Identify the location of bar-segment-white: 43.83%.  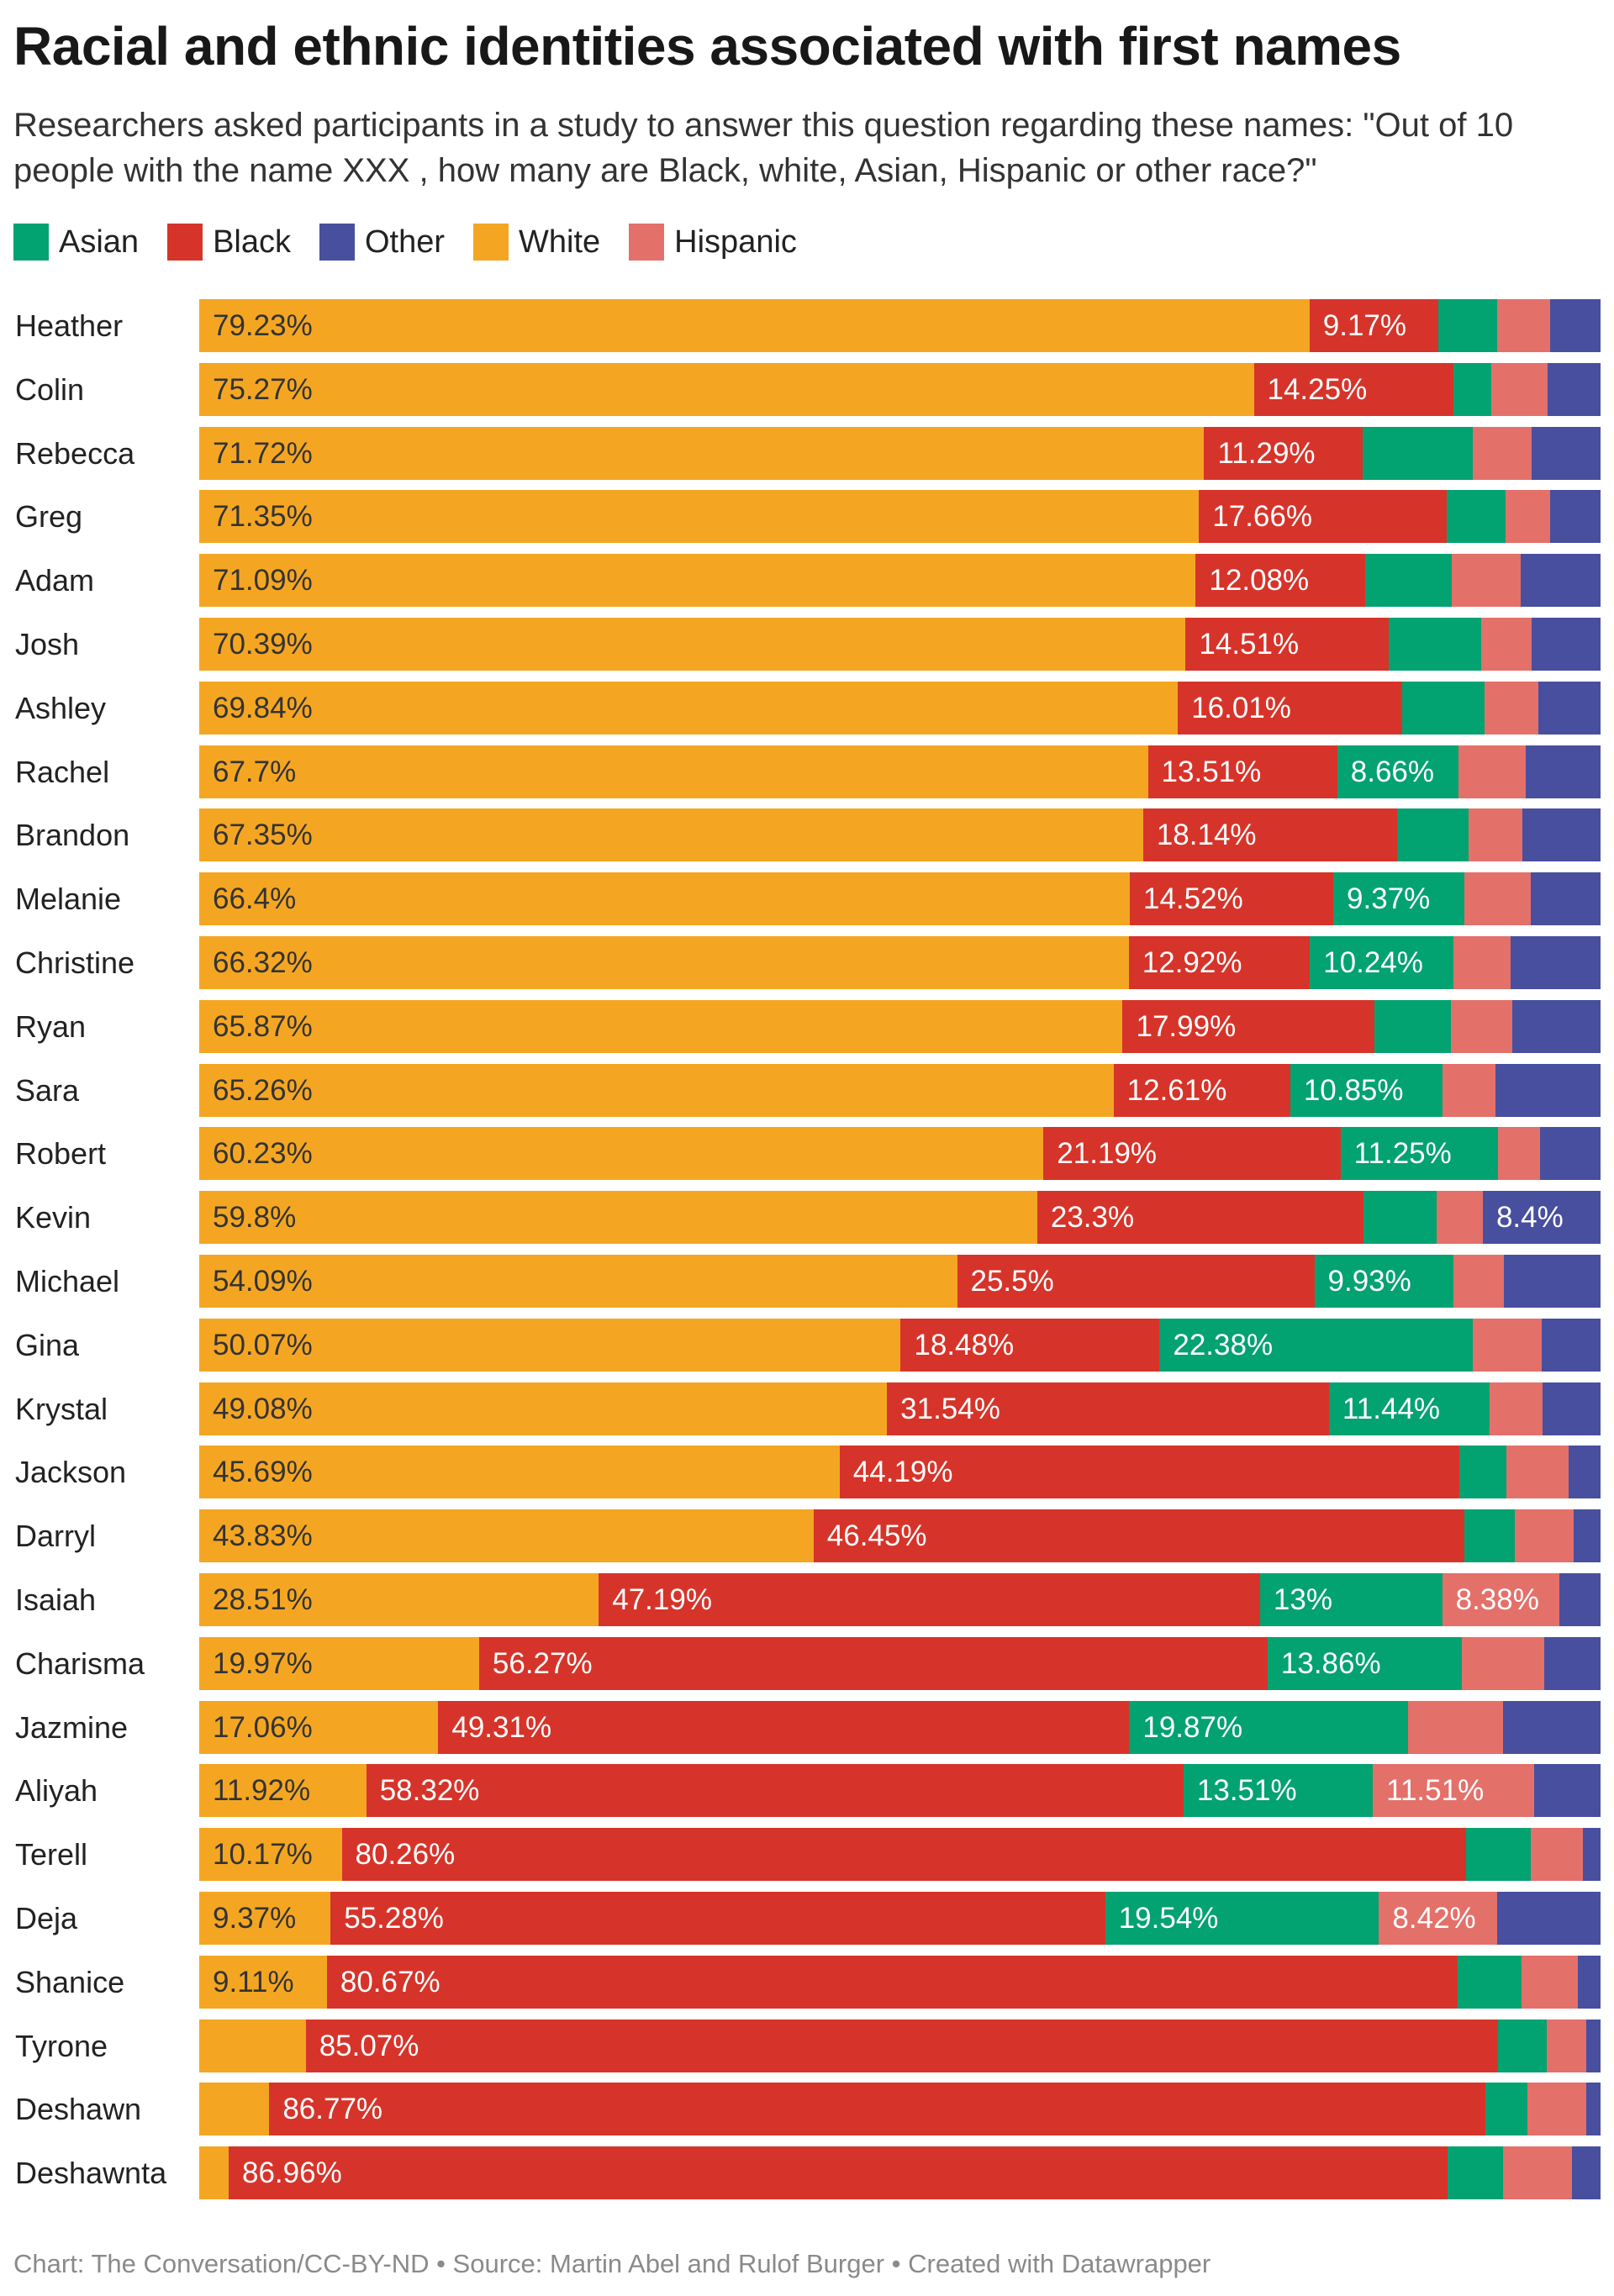
(506, 1536).